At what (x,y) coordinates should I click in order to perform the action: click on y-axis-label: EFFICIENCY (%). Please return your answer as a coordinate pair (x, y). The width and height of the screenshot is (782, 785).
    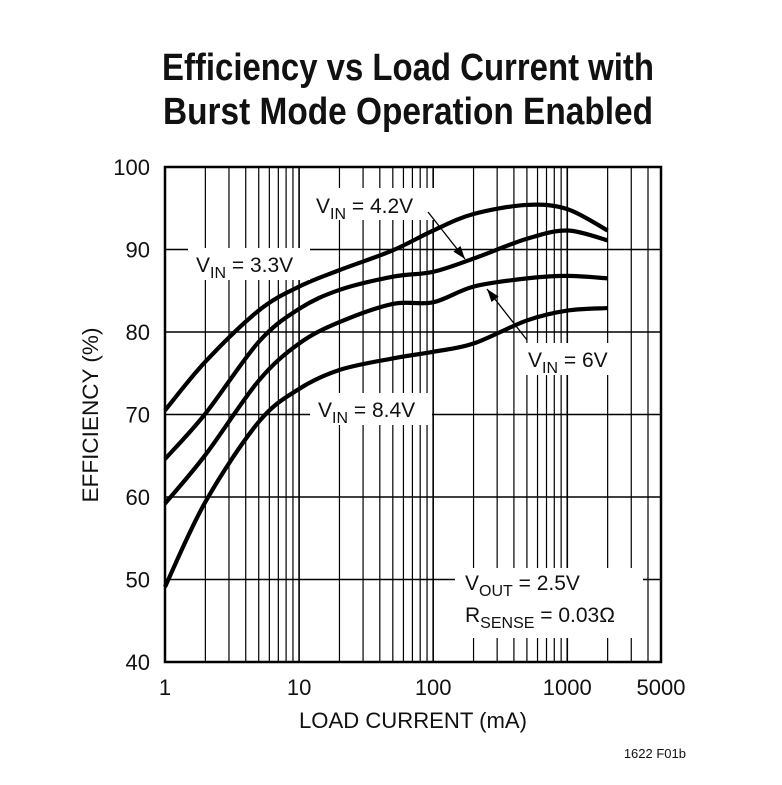
    Looking at the image, I should click on (90, 415).